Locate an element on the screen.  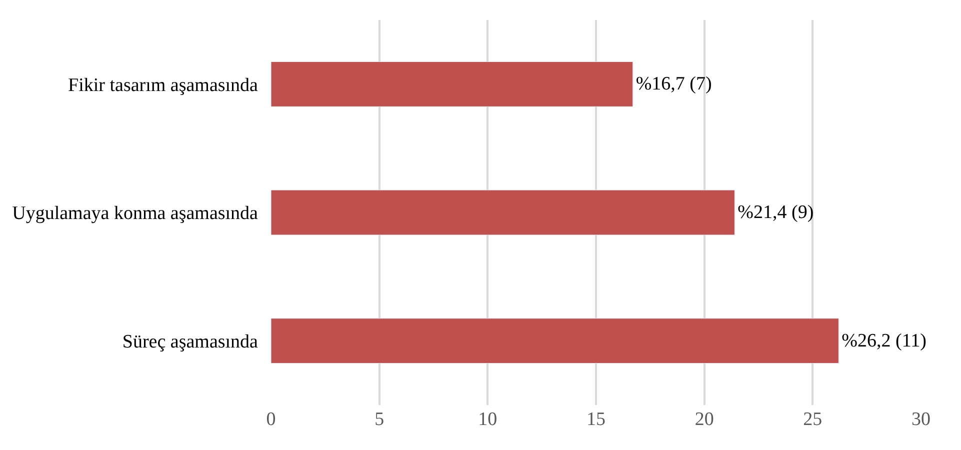
x-tick-label: 25 is located at coordinates (812, 419).